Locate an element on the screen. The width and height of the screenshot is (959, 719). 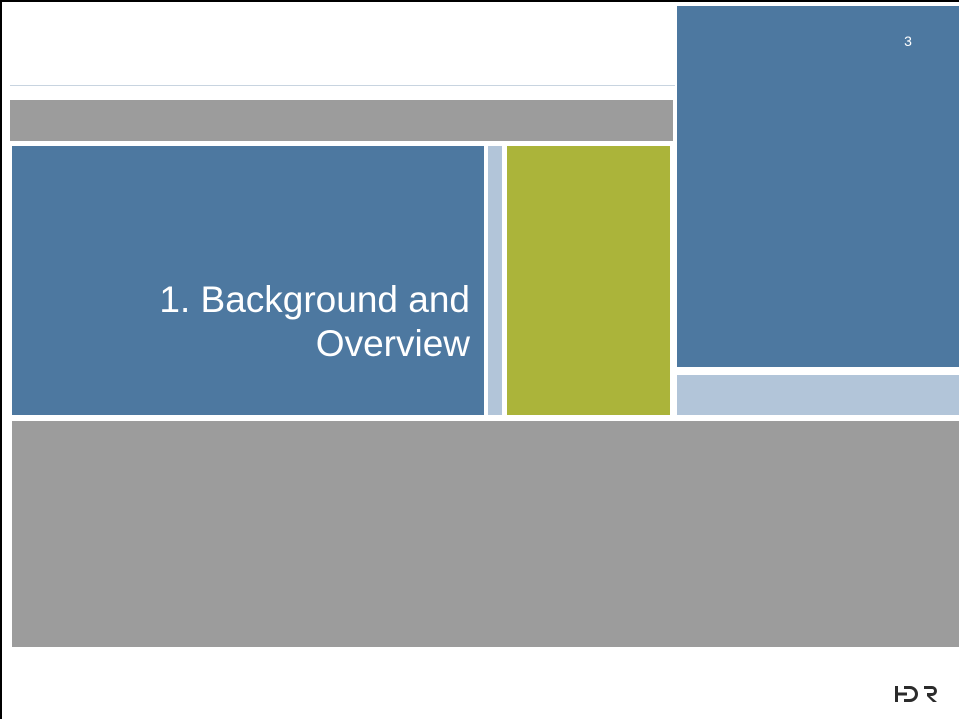
right-blue-panel is located at coordinates (818, 186).